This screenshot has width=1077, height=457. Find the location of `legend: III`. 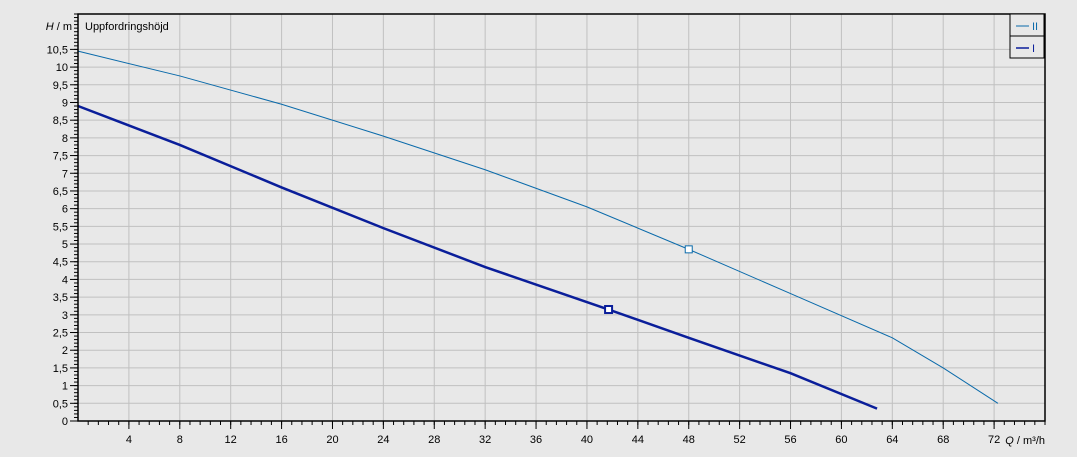

legend: III is located at coordinates (1027, 36).